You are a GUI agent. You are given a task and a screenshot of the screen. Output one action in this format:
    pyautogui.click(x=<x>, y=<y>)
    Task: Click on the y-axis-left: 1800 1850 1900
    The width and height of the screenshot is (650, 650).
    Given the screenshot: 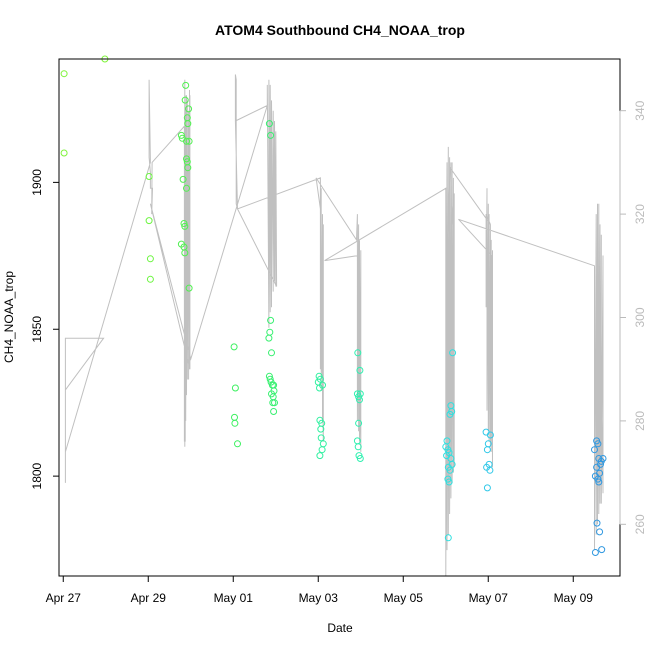 What is the action you would take?
    pyautogui.click(x=45, y=329)
    